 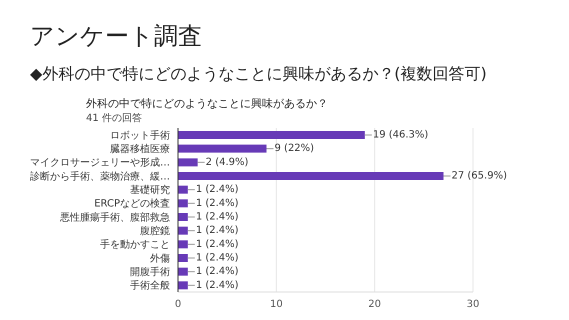 I want to click on y-tick-label: 外傷, so click(x=160, y=258).